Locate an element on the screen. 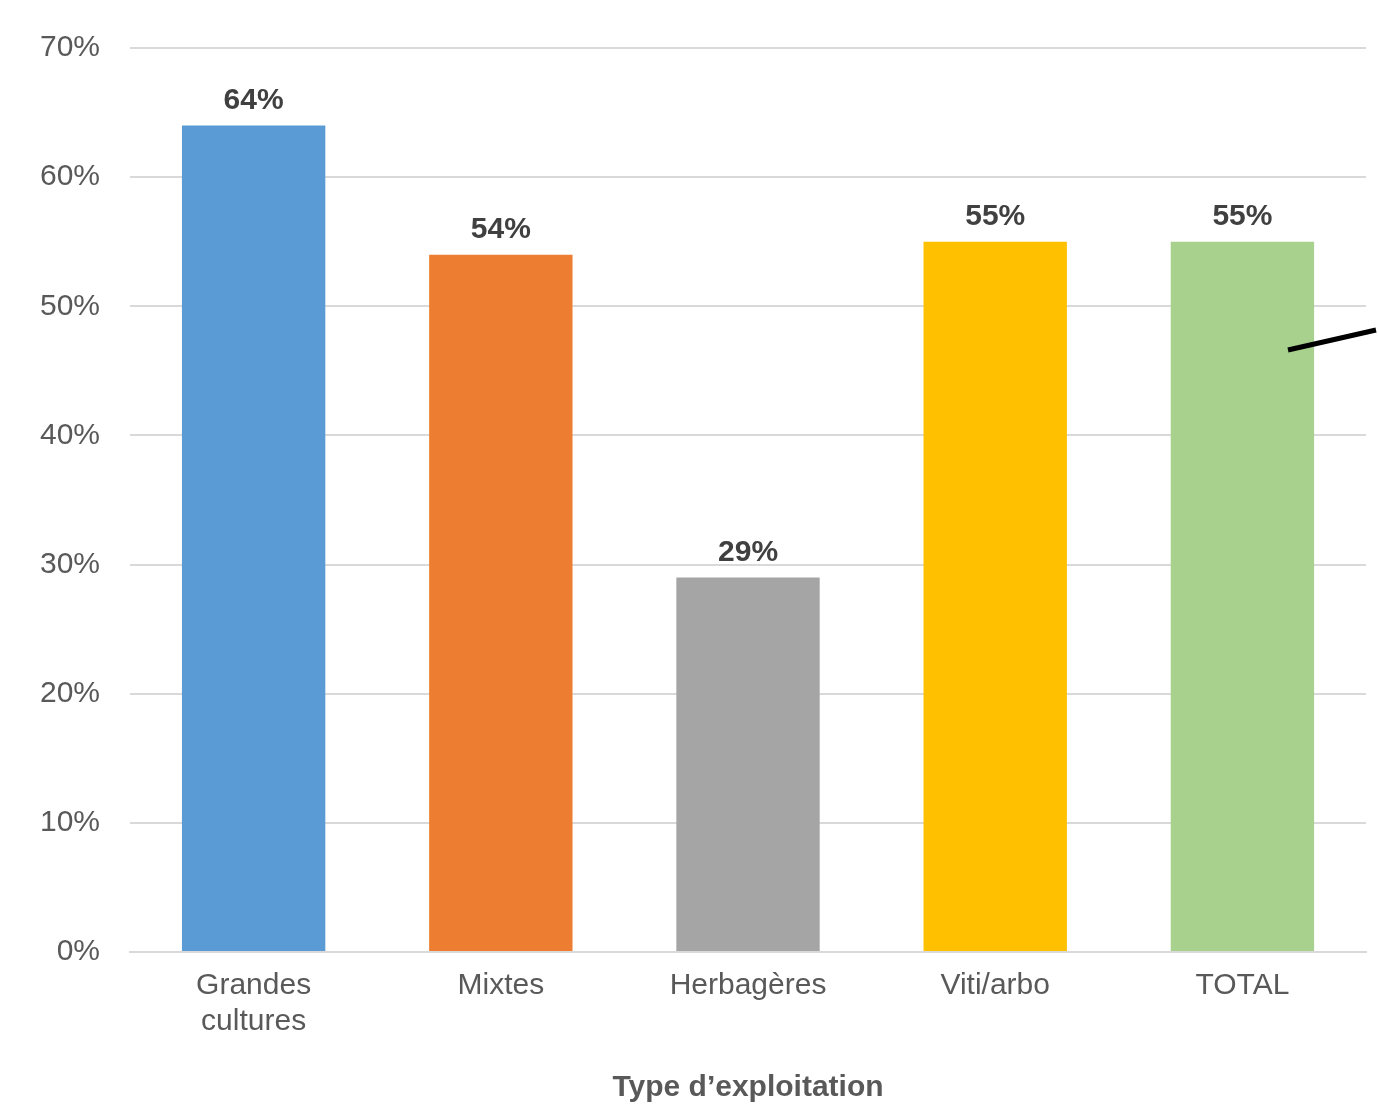 The width and height of the screenshot is (1378, 1120). x-tick-label: Mixtes is located at coordinates (501, 984).